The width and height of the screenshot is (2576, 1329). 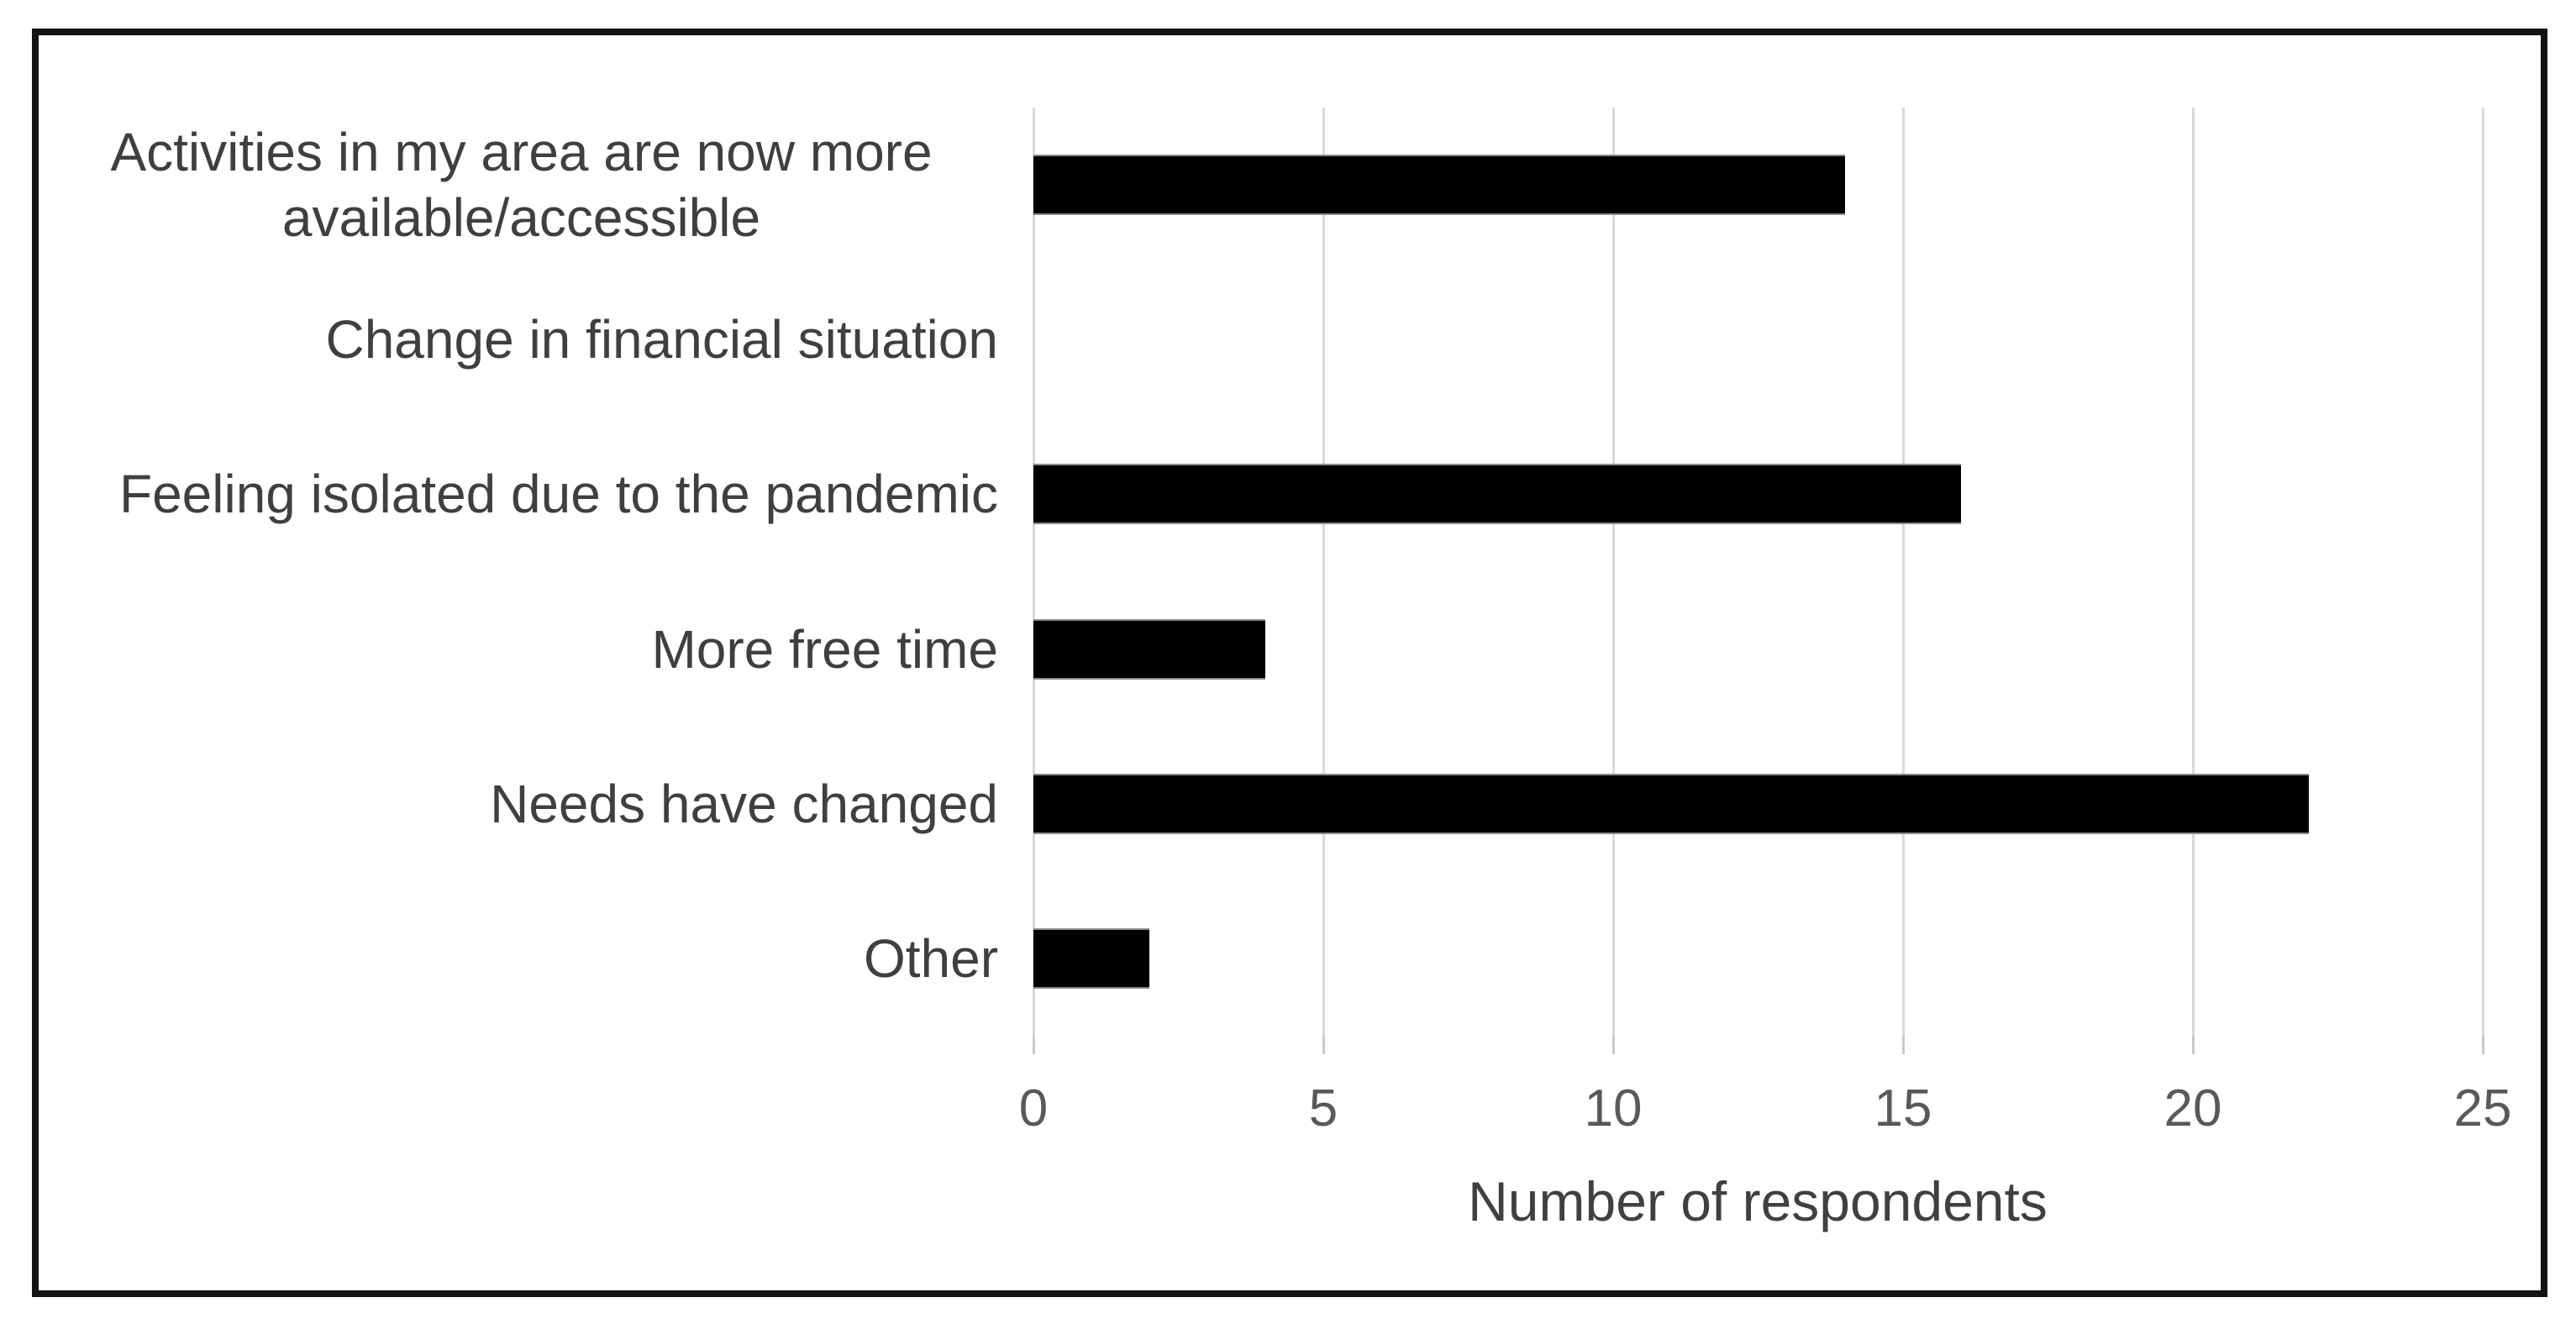 I want to click on x-tick-label-15: 15, so click(x=1903, y=1108).